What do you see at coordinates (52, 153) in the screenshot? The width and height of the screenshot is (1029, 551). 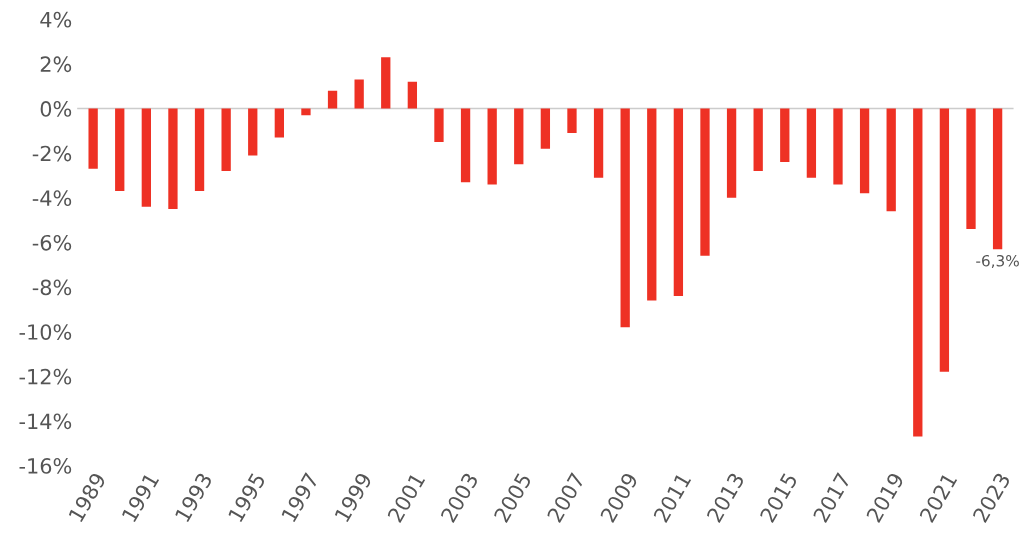 I see `y-tick-label: -2%` at bounding box center [52, 153].